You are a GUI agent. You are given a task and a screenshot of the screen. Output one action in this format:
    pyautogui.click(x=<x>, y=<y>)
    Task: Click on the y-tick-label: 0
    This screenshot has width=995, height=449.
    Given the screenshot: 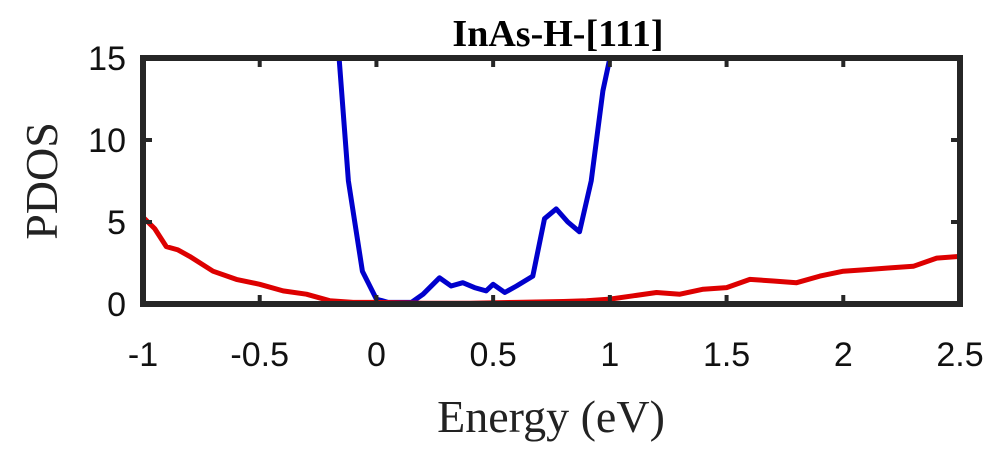 What is the action you would take?
    pyautogui.click(x=116, y=305)
    